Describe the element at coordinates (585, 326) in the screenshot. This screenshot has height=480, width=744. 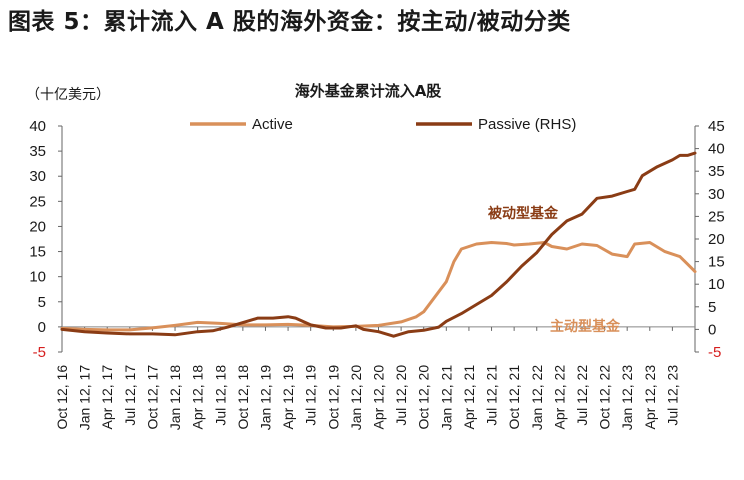
I see `annotation-active: 主动型基金` at that location.